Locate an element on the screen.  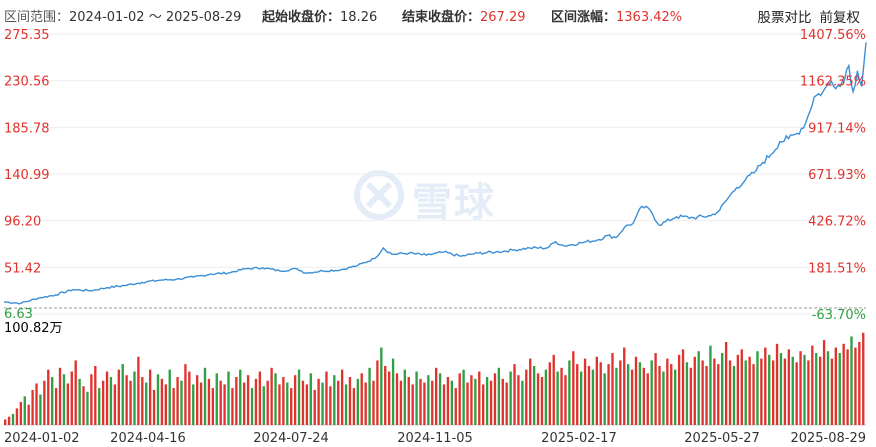
price-tick-label: 6.63 is located at coordinates (18, 314).